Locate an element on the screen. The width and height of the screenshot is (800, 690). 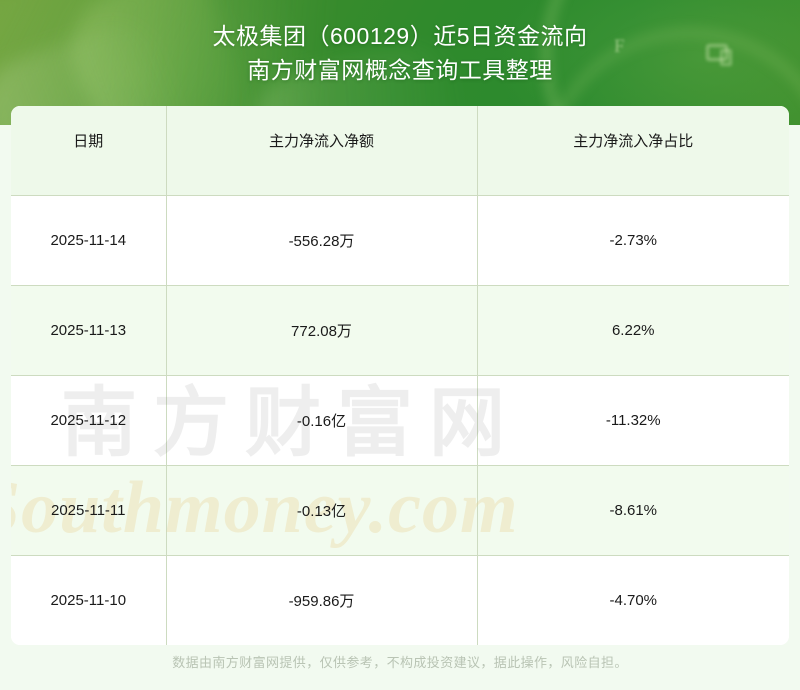
cell-date: 2025-11-14 is located at coordinates (89, 240).